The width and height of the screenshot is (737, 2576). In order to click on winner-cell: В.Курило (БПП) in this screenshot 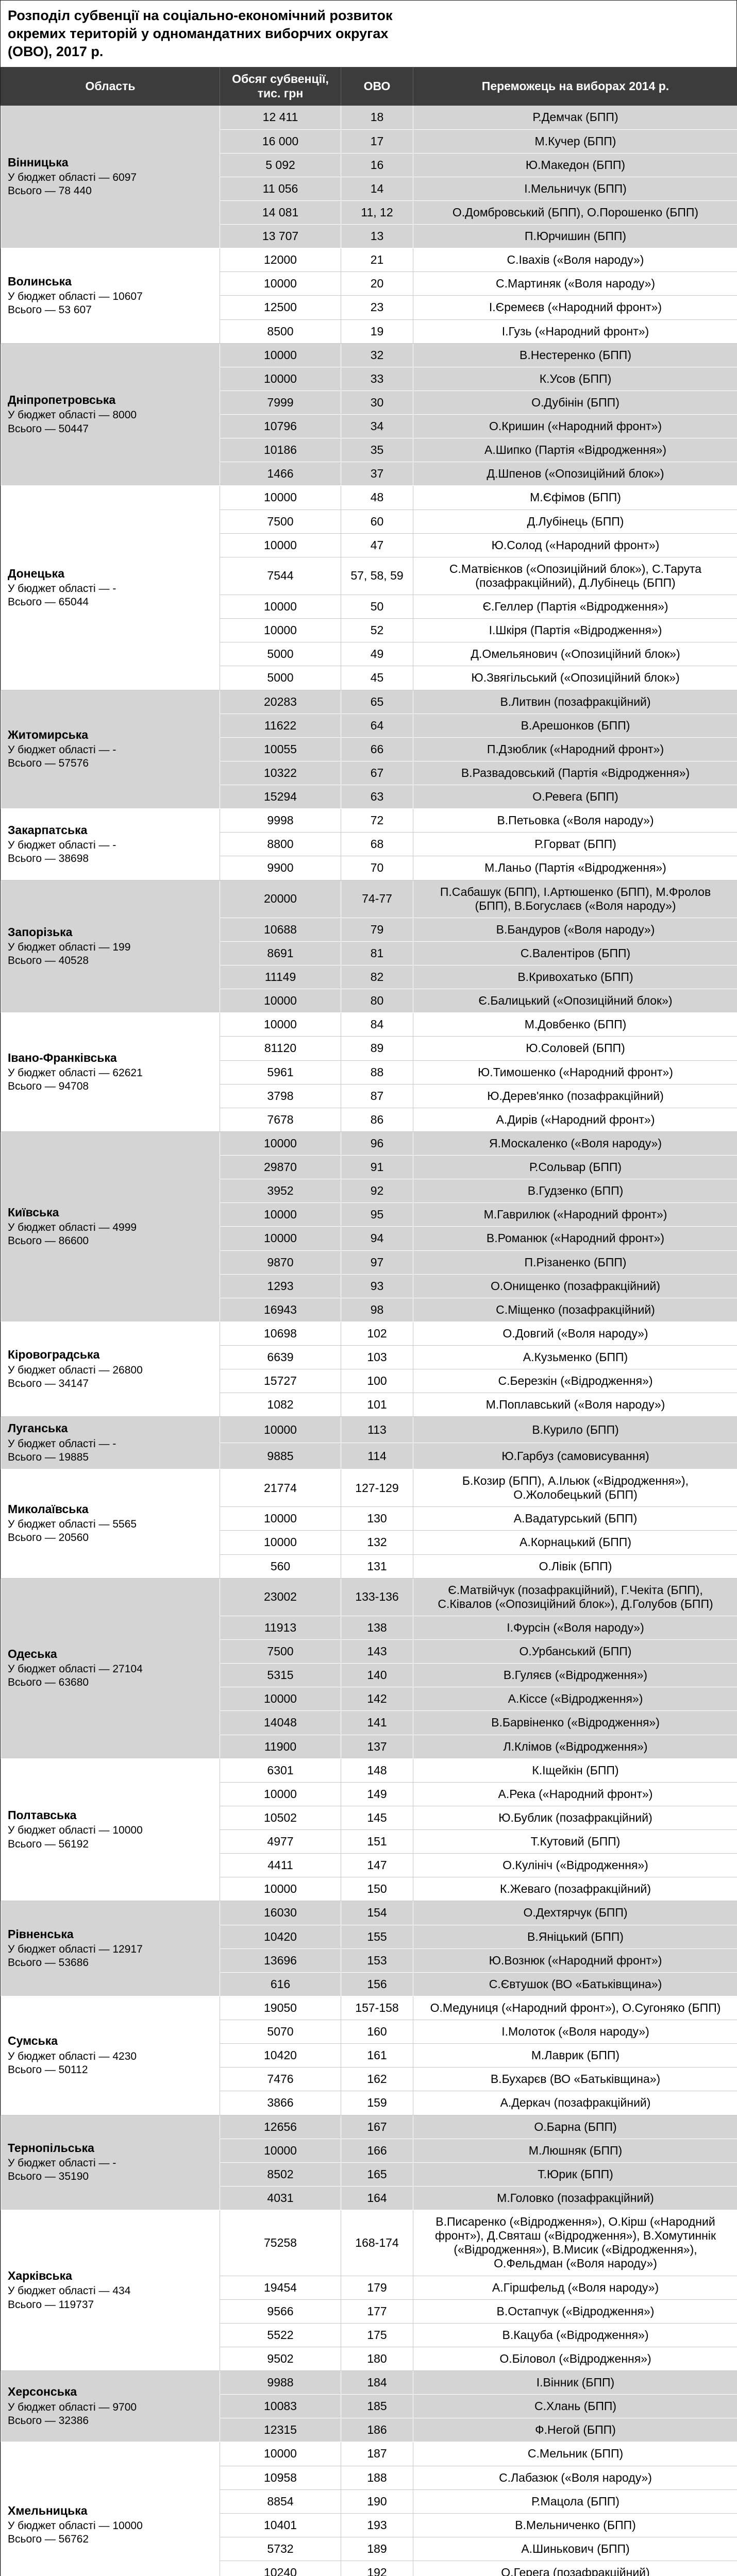, I will do `click(575, 1430)`.